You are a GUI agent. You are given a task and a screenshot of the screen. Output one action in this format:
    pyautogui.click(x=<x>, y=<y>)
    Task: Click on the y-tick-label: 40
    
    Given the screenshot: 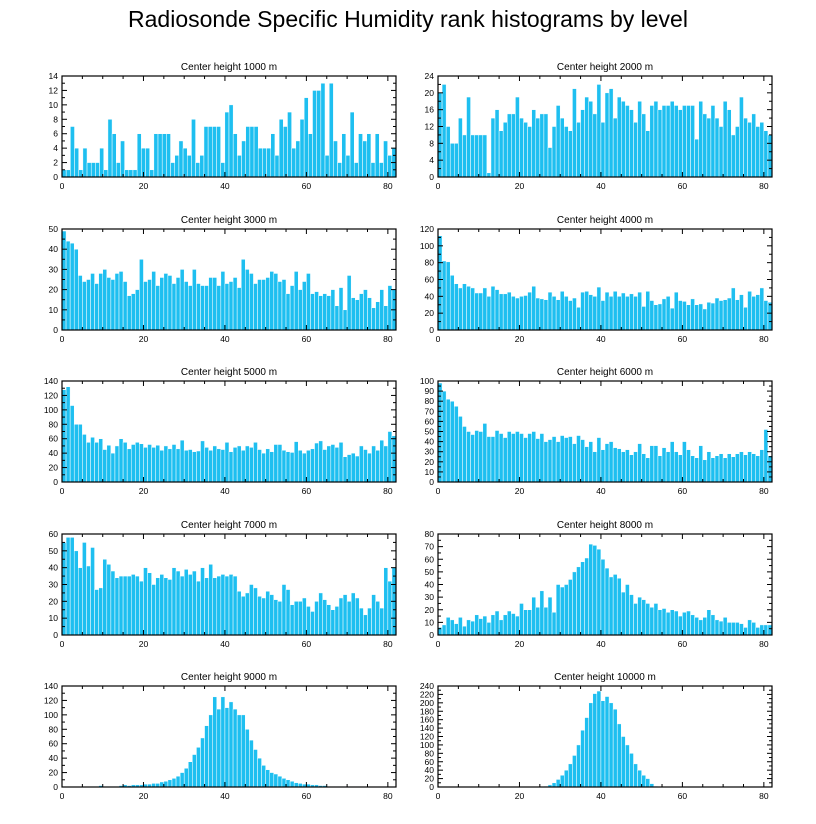 What is the action you would take?
    pyautogui.click(x=54, y=758)
    